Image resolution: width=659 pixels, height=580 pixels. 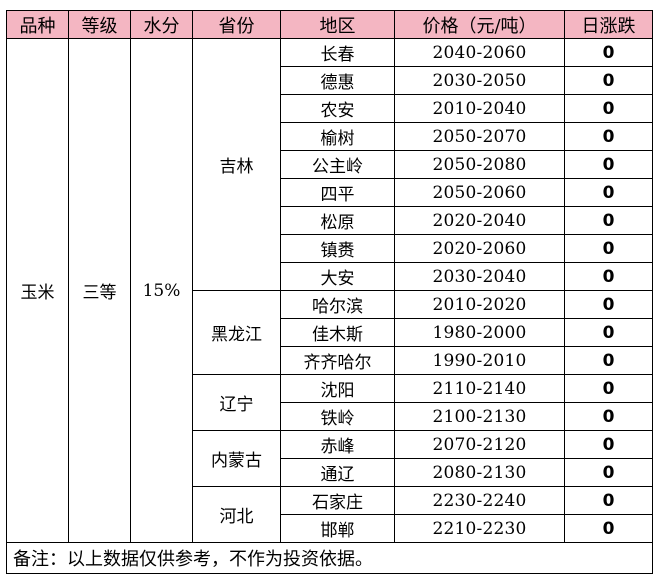 What do you see at coordinates (337, 24) in the screenshot?
I see `header-region: 地区` at bounding box center [337, 24].